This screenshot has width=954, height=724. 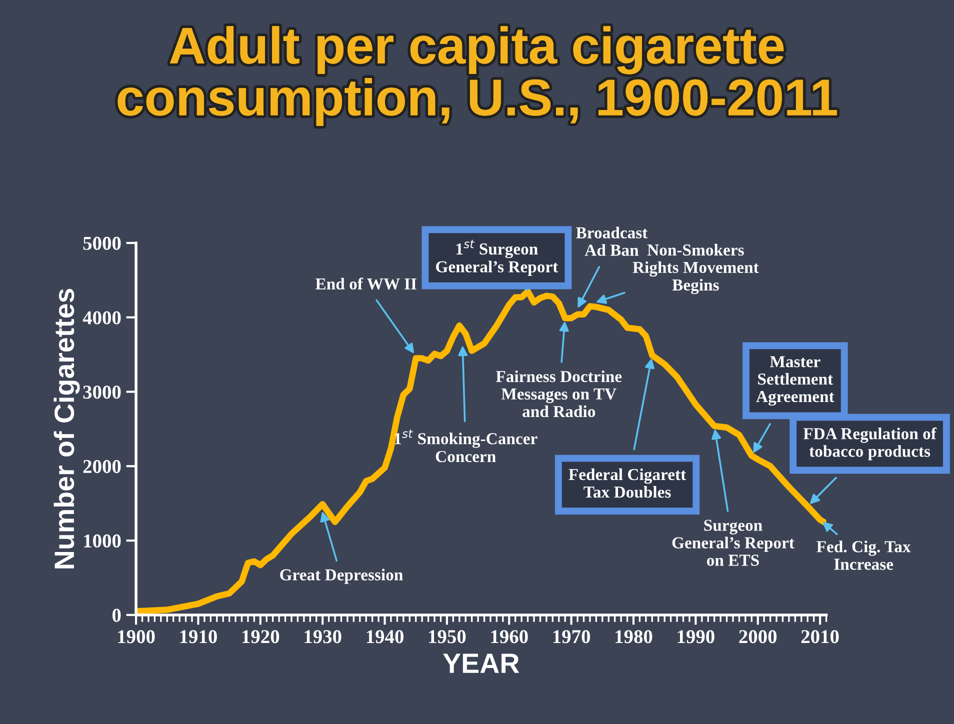 I want to click on x-tick-label: 1970, so click(x=571, y=637).